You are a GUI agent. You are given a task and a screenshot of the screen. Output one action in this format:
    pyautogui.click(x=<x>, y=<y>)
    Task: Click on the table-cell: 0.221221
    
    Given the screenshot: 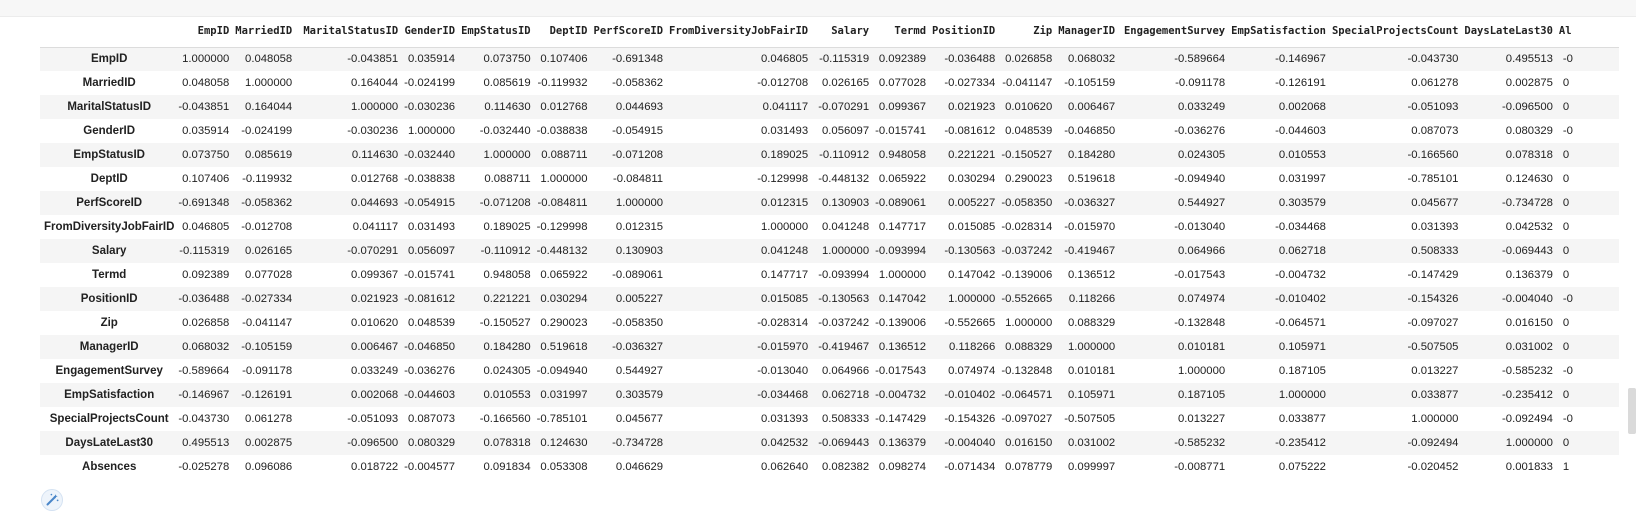 What is the action you would take?
    pyautogui.click(x=972, y=155)
    